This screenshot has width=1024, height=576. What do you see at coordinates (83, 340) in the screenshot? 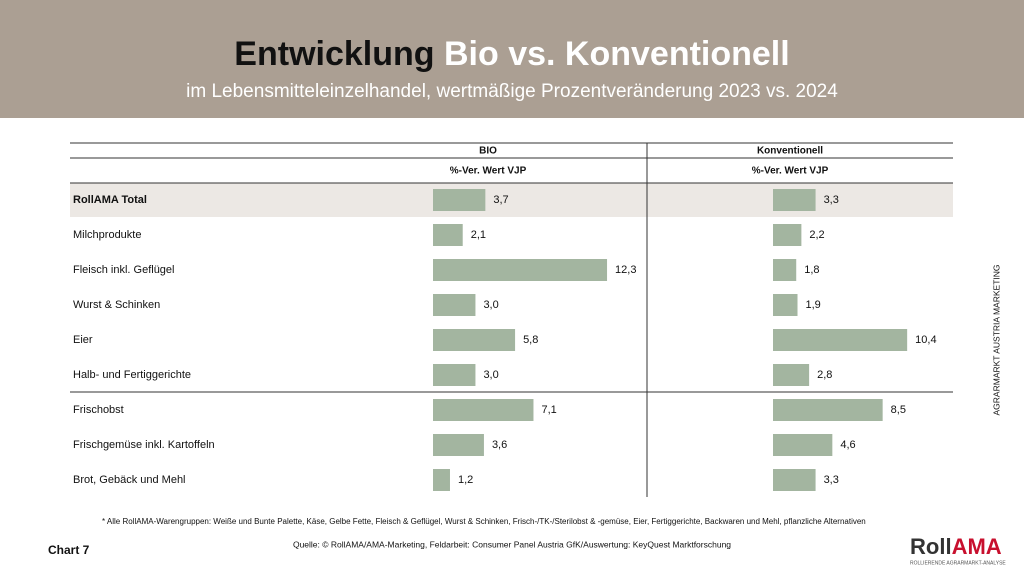
I see `row-label: Eier` at bounding box center [83, 340].